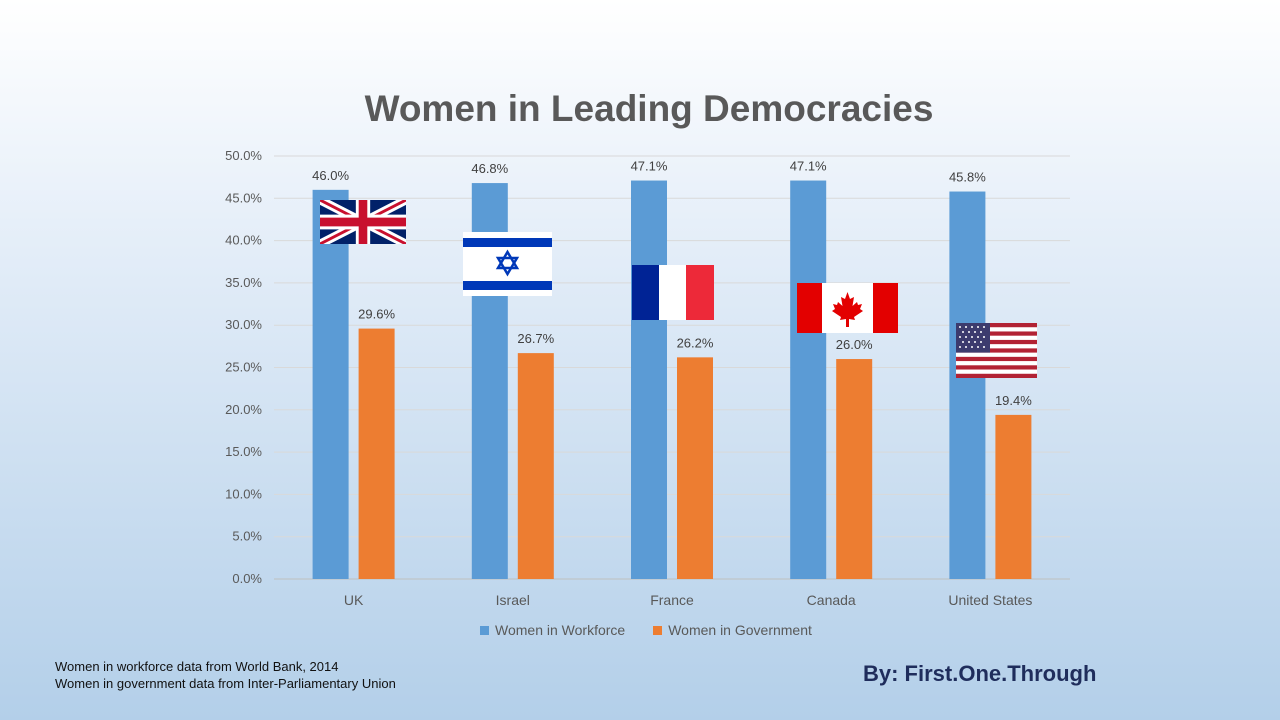  Describe the element at coordinates (673, 292) in the screenshot. I see `france-flag` at that location.